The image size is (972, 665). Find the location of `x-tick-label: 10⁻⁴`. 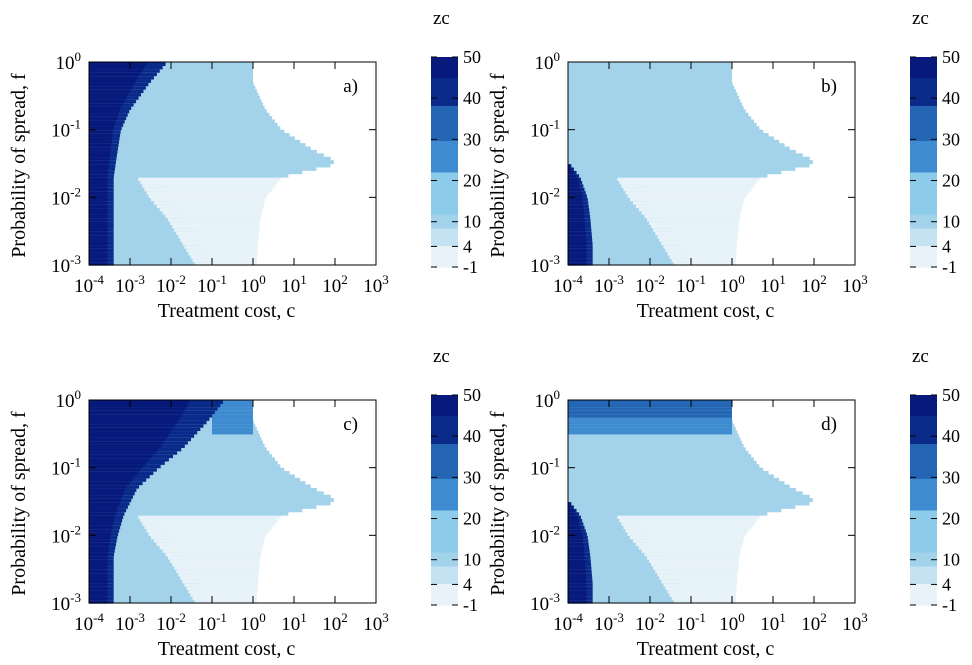

x-tick-label: 10⁻⁴ is located at coordinates (568, 622).